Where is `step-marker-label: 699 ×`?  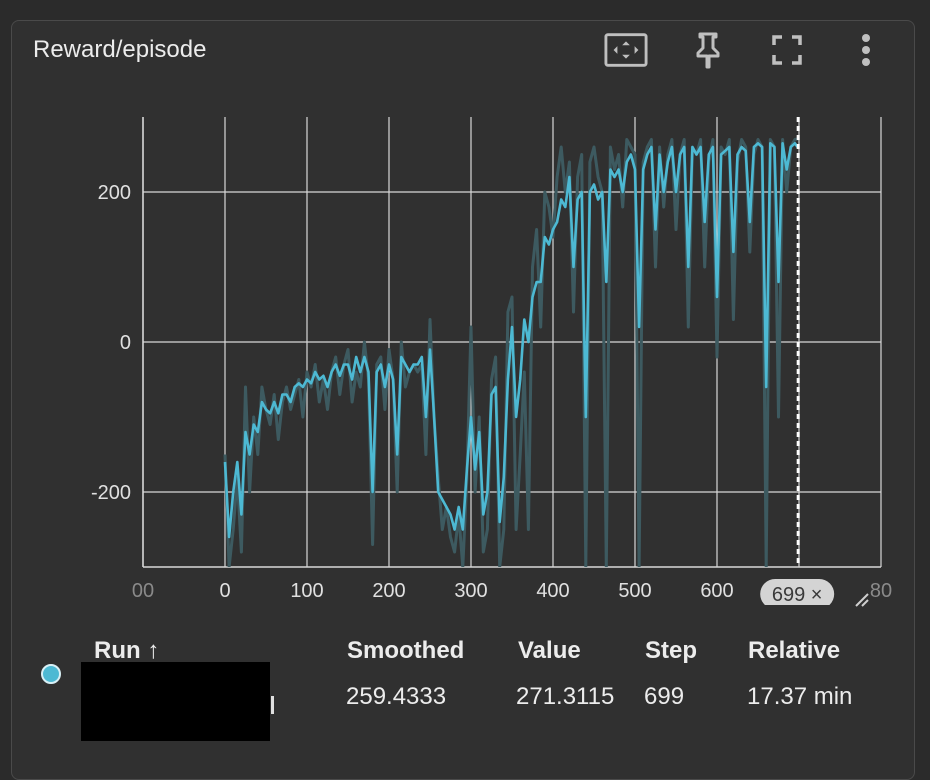 step-marker-label: 699 × is located at coordinates (797, 594).